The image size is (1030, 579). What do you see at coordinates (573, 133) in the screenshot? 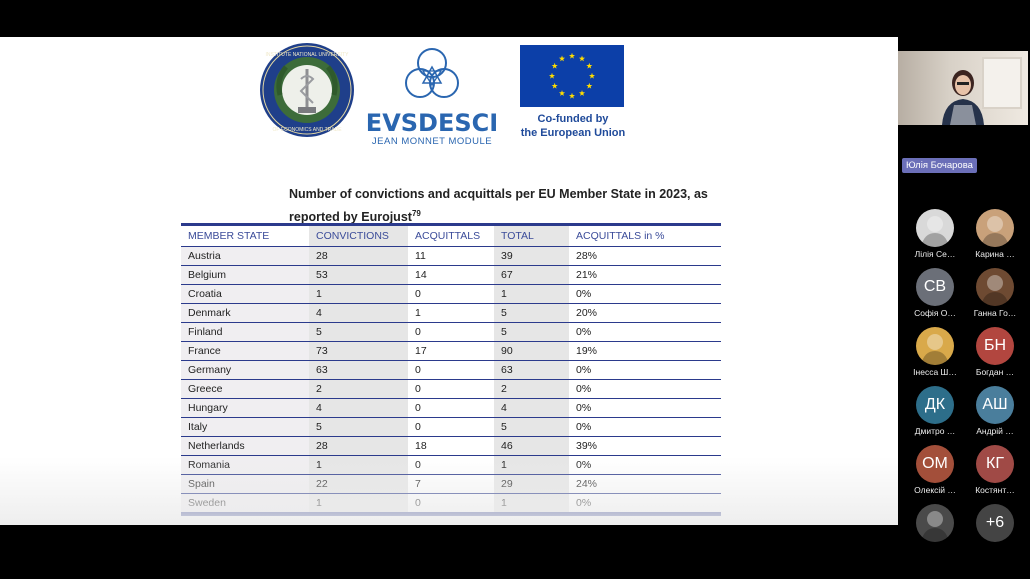
I see `eu-text-line2: the European Union` at bounding box center [573, 133].